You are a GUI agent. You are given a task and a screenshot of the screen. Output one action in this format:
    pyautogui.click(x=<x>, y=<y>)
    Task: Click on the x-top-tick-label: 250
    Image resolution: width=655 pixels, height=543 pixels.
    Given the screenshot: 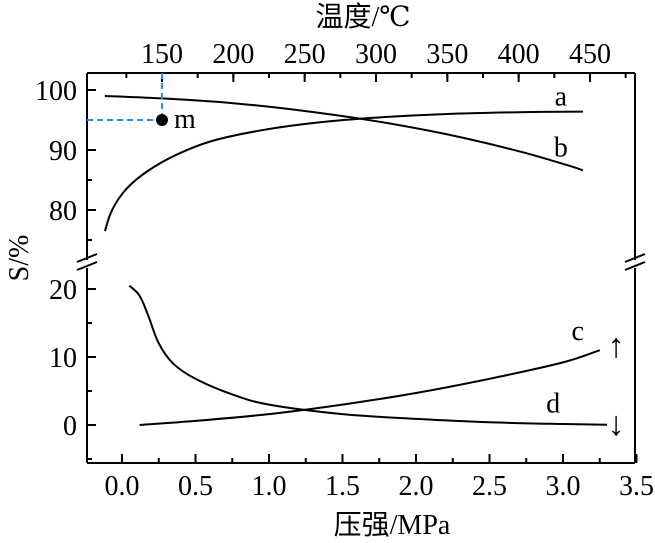 What is the action you would take?
    pyautogui.click(x=305, y=54)
    